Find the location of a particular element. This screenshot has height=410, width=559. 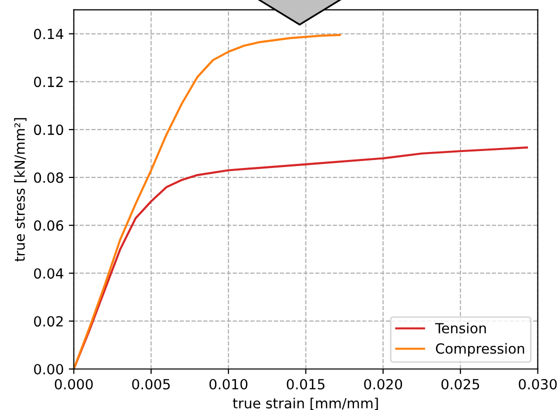

x-tick-label: 0.030 is located at coordinates (537, 384).